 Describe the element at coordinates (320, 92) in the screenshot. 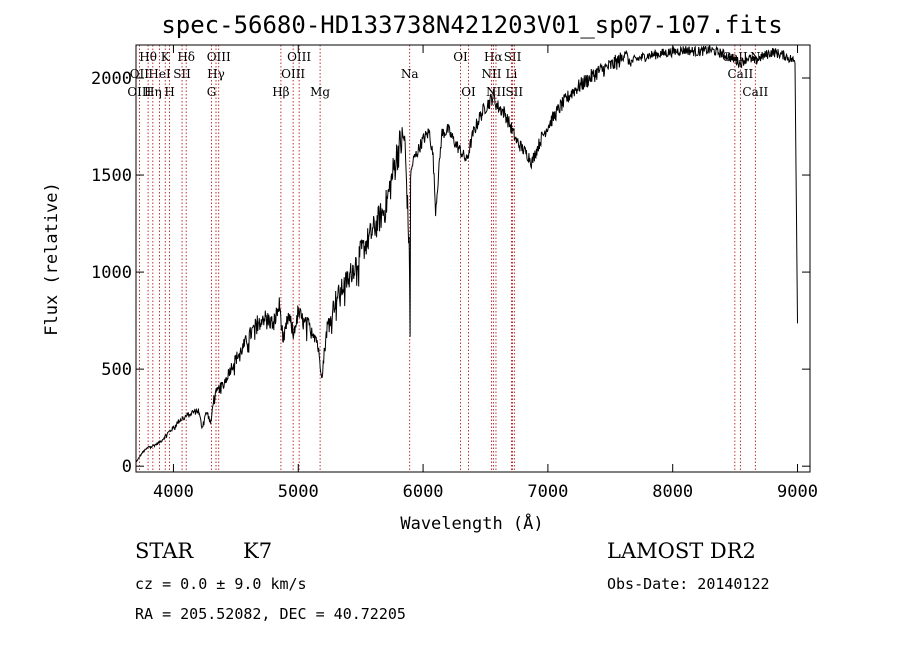

I see `line-marker-label: Mg` at that location.